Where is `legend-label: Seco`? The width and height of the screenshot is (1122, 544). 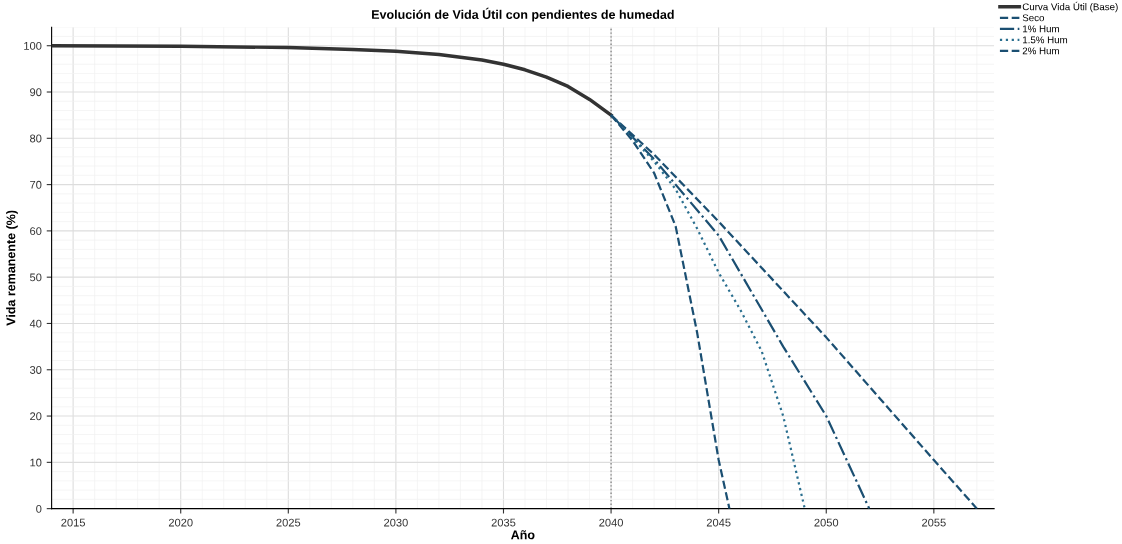 legend-label: Seco is located at coordinates (1033, 18).